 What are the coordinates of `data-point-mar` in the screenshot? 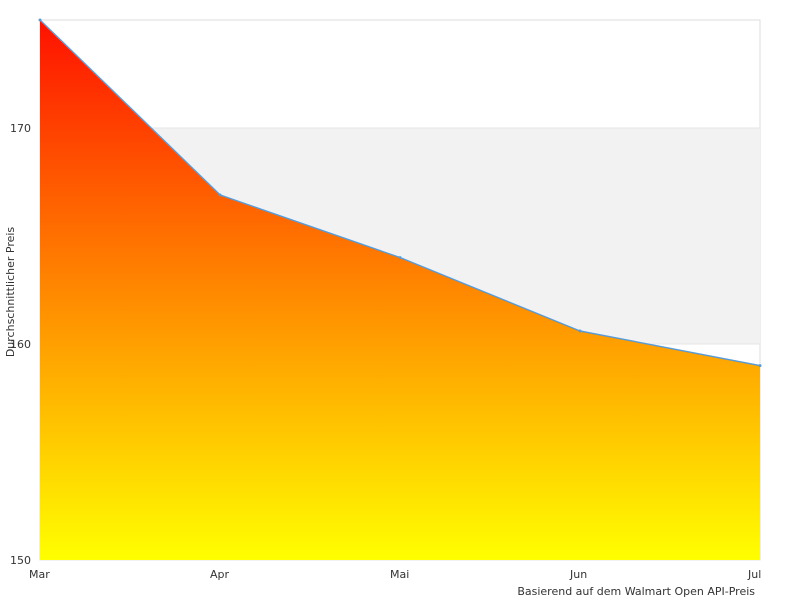 It's located at (40, 20).